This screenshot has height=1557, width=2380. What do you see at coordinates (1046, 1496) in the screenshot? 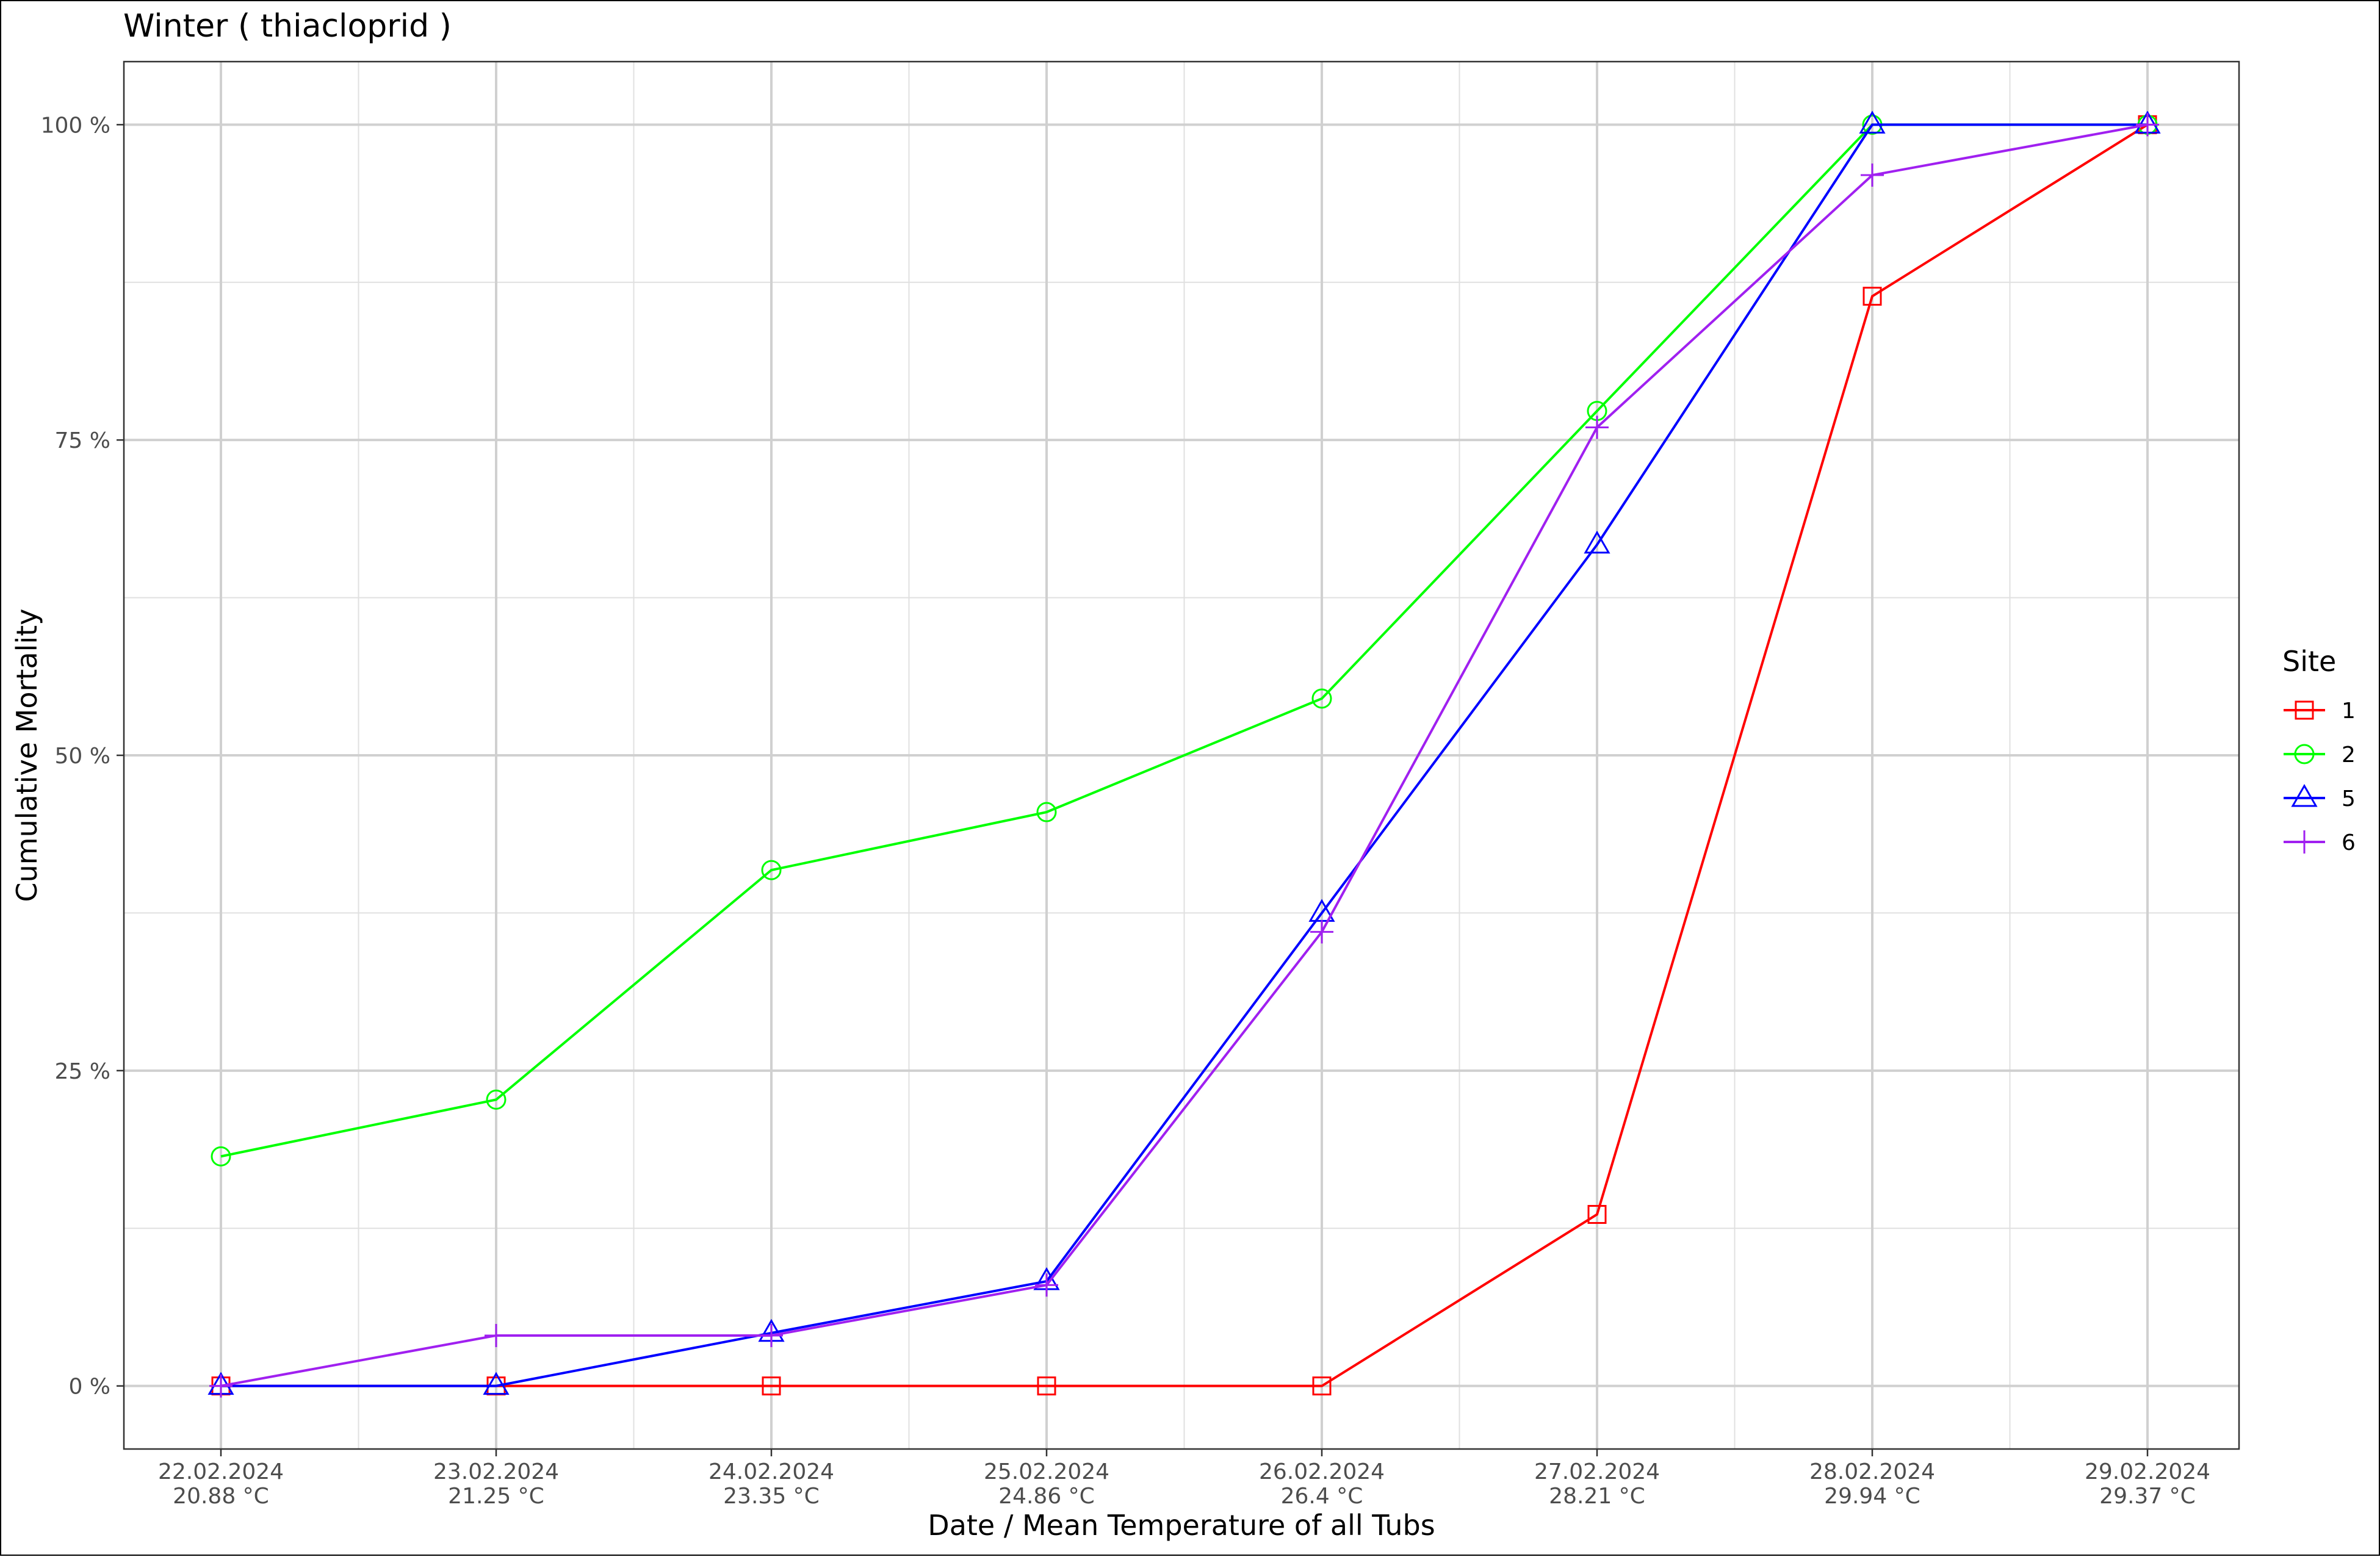
I see `x-tick-label-temp: 24.86 °C` at bounding box center [1046, 1496].